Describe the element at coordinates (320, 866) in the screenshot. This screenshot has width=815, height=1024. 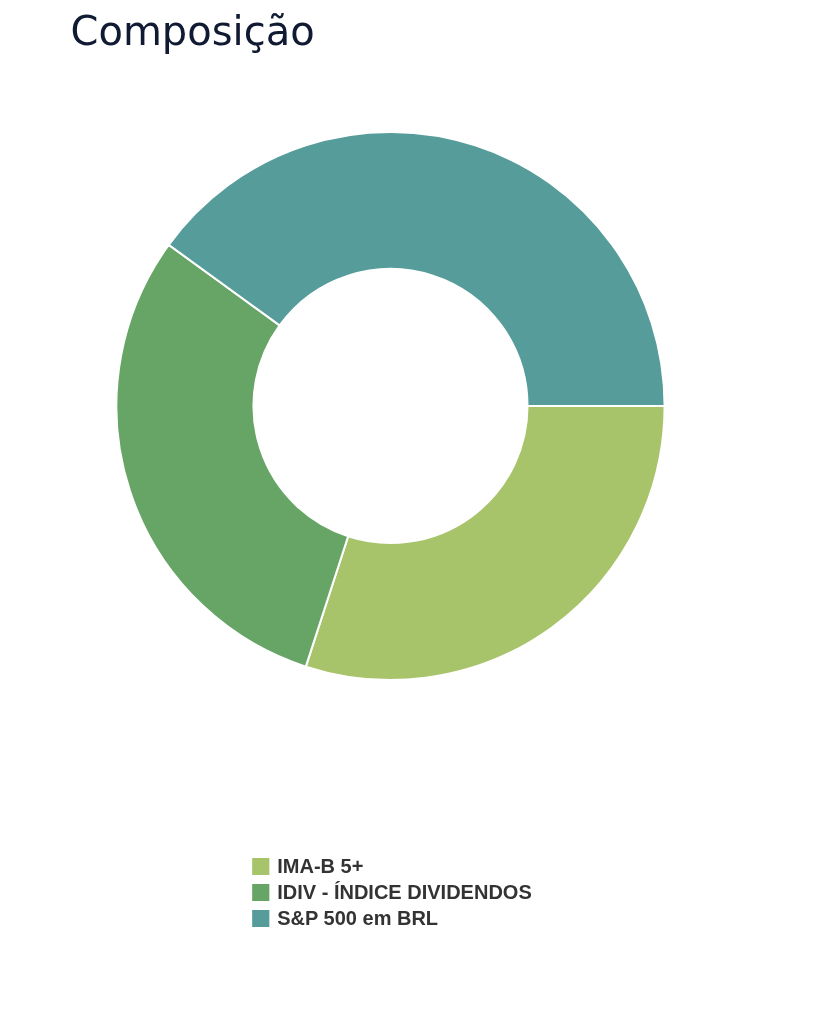
I see `legend-label: IMA-B 5+` at that location.